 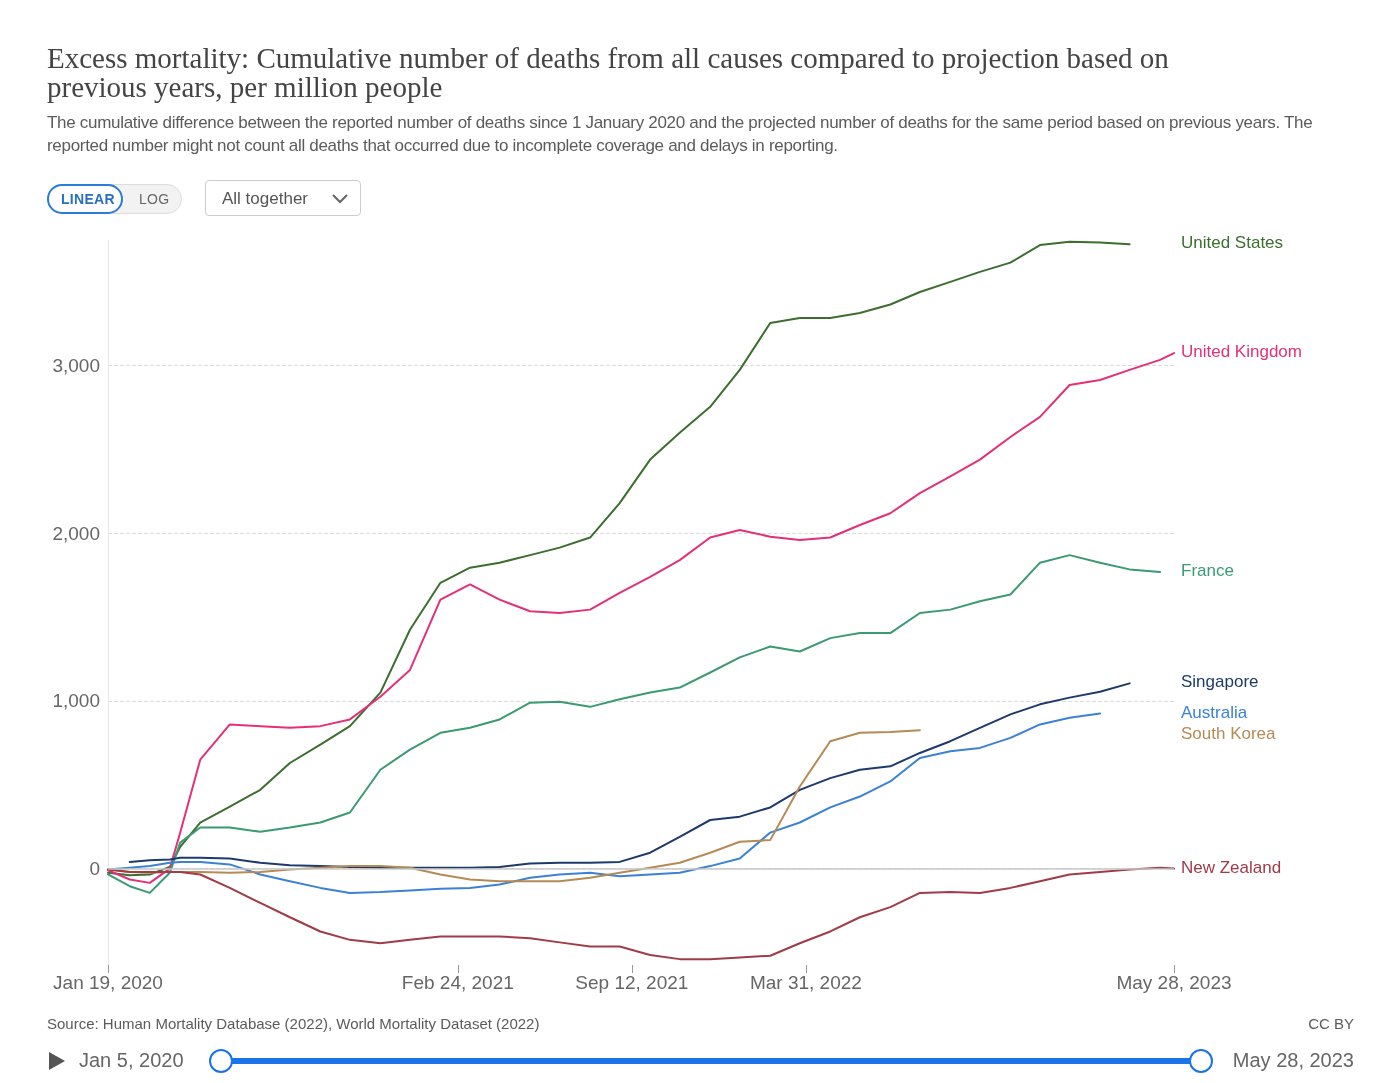 What do you see at coordinates (1207, 570) in the screenshot?
I see `series-label: France` at bounding box center [1207, 570].